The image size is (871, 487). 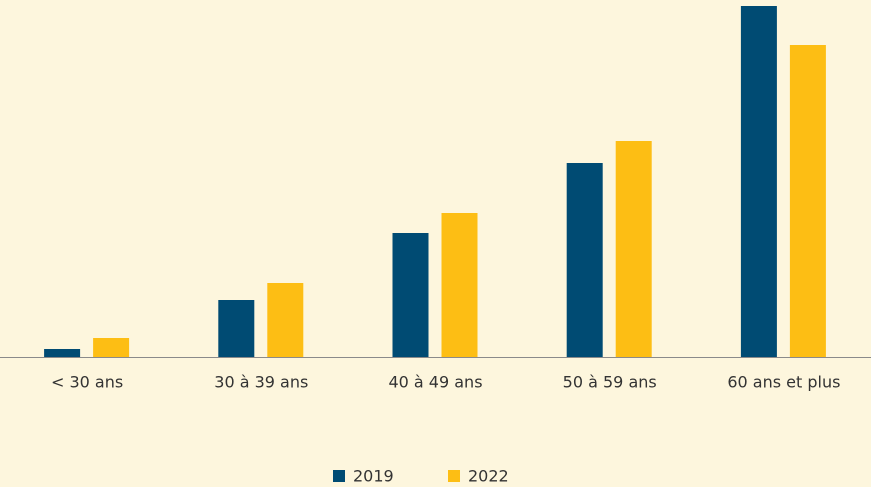 I want to click on legend-label: 2022, so click(x=488, y=476).